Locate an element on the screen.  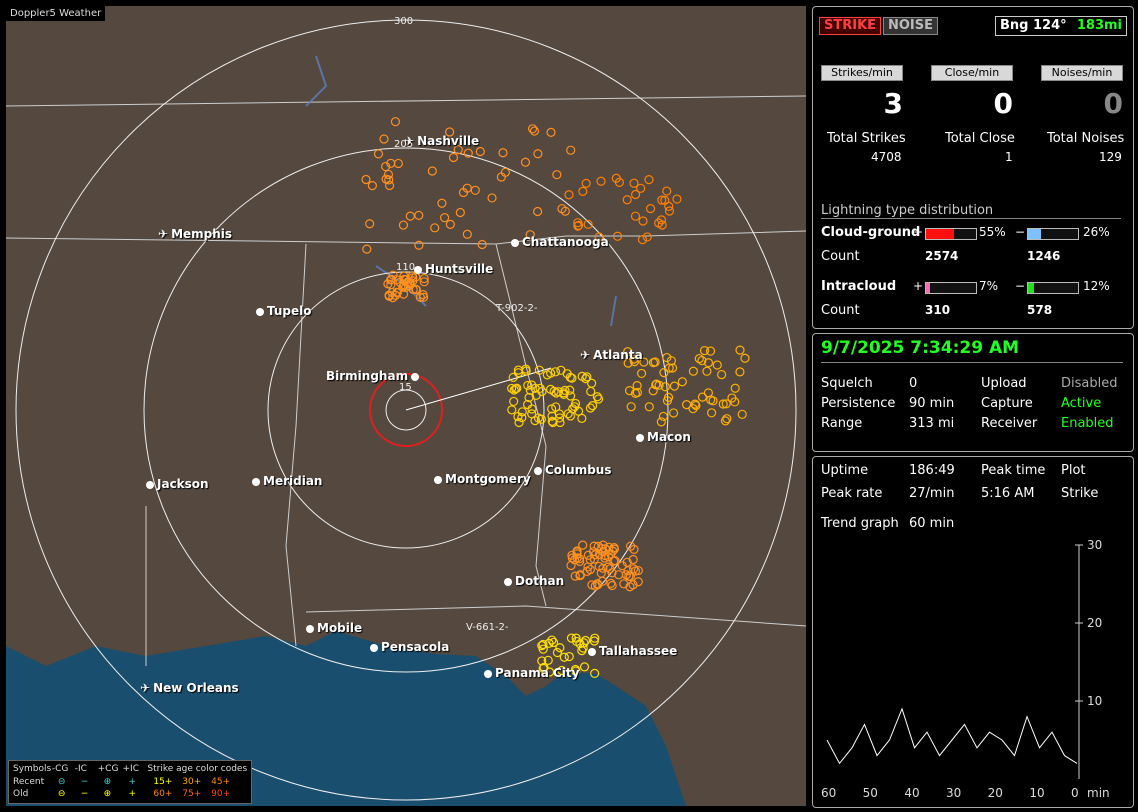
y-tick-label: 20 is located at coordinates (1094, 623).